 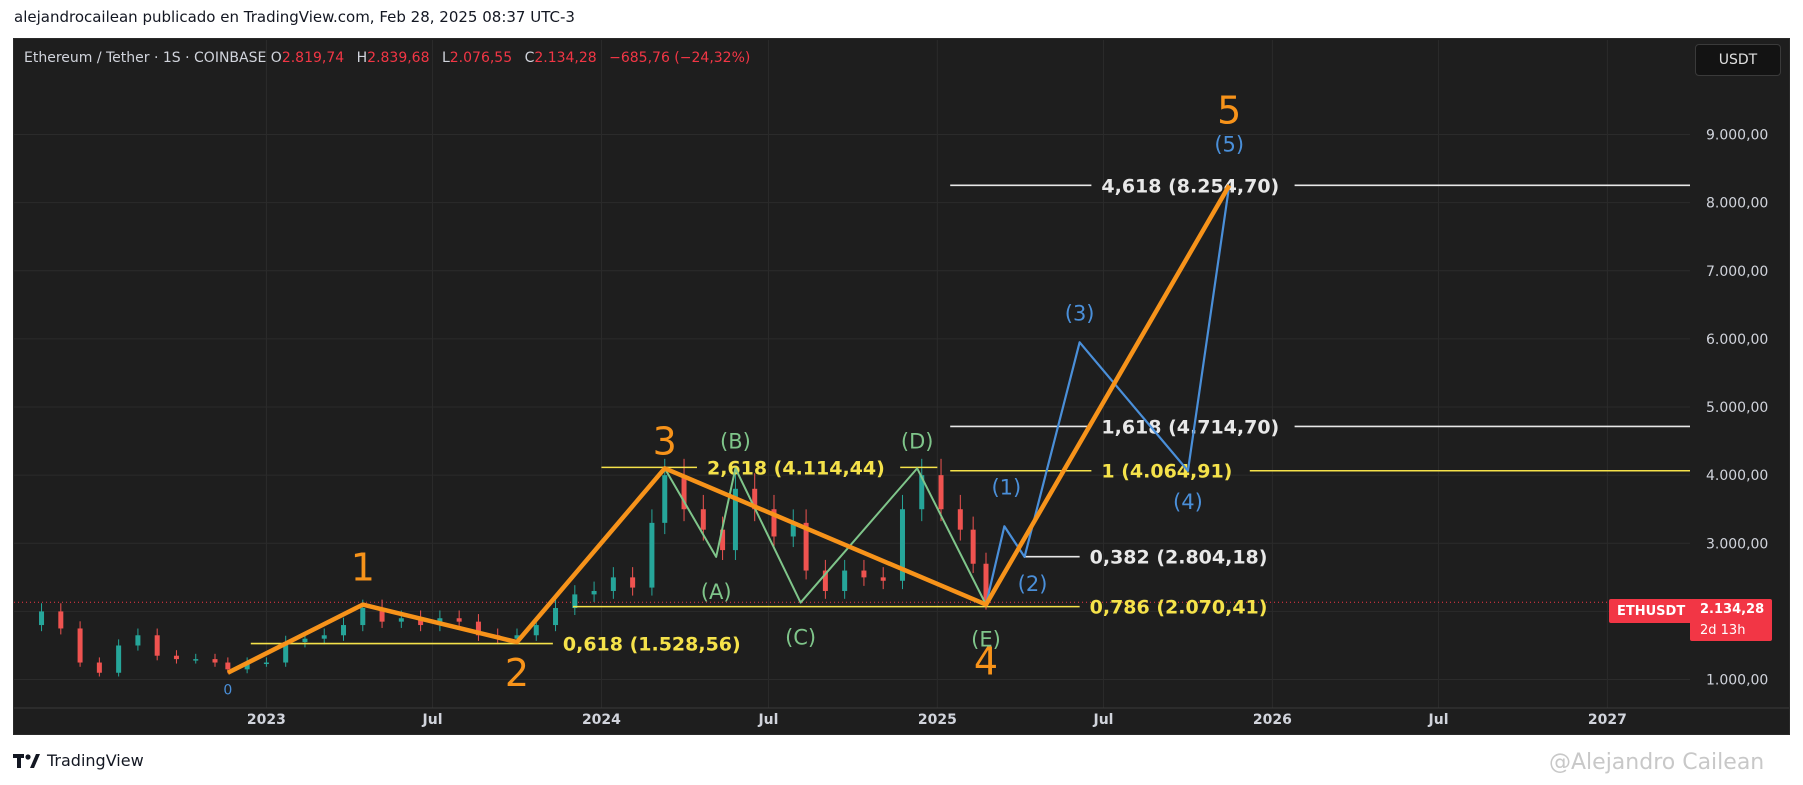 What do you see at coordinates (1737, 136) in the screenshot?
I see `y-tick-label: 9.000,00` at bounding box center [1737, 136].